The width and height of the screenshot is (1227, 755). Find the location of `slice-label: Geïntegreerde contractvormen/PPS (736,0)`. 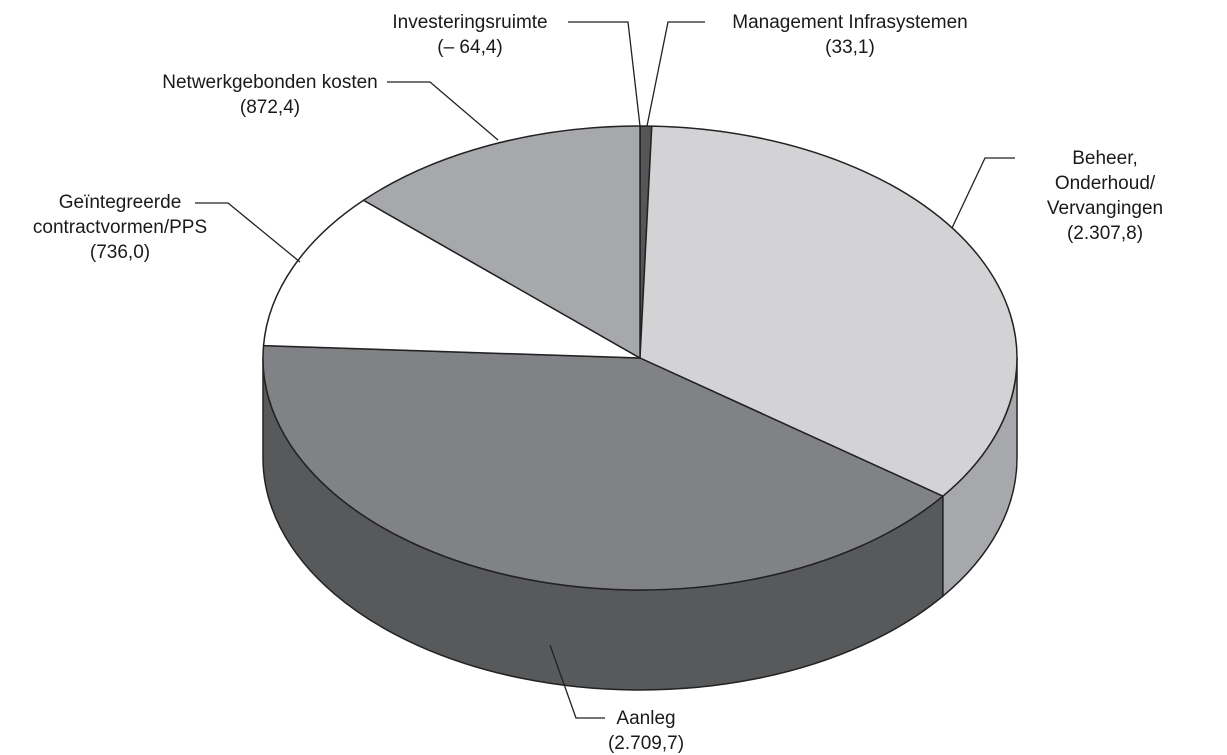

slice-label: Geïntegreerde contractvormen/PPS (736,0) is located at coordinates (120, 227).